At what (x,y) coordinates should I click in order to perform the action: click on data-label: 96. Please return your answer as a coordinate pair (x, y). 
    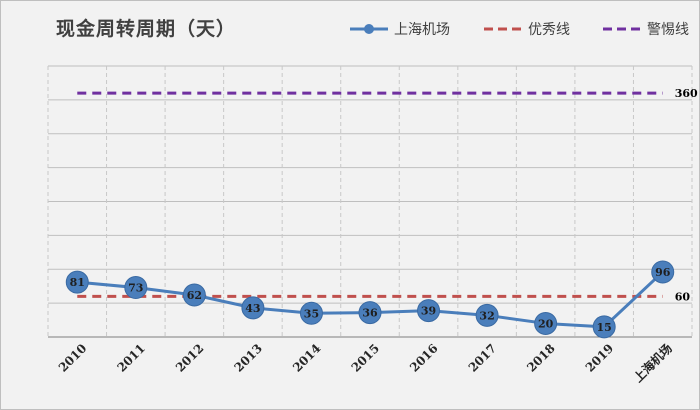
    Looking at the image, I should click on (663, 272).